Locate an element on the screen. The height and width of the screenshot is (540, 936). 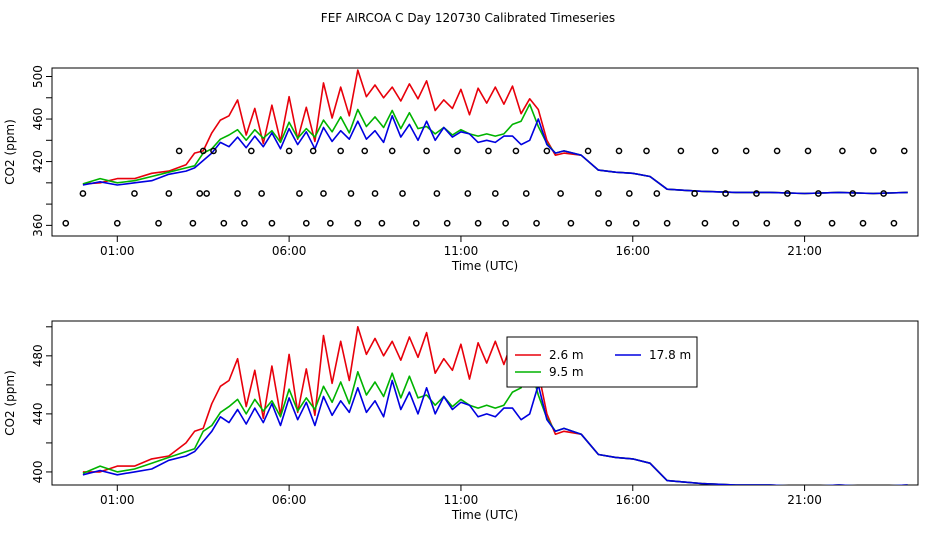
series-line-17-8-m is located at coordinates (495, 155).